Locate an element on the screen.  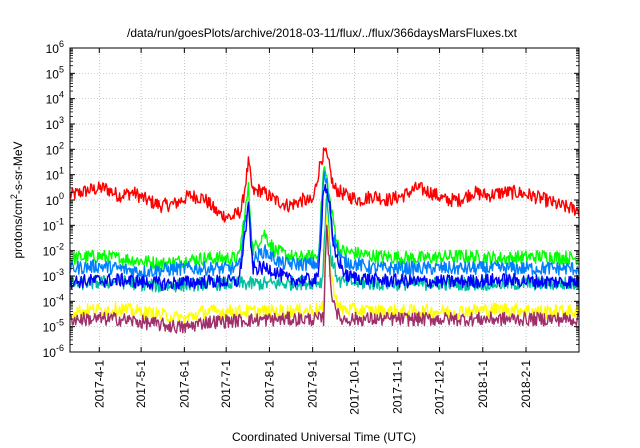
x-tick-label: 2017-11-1 is located at coordinates (398, 387).